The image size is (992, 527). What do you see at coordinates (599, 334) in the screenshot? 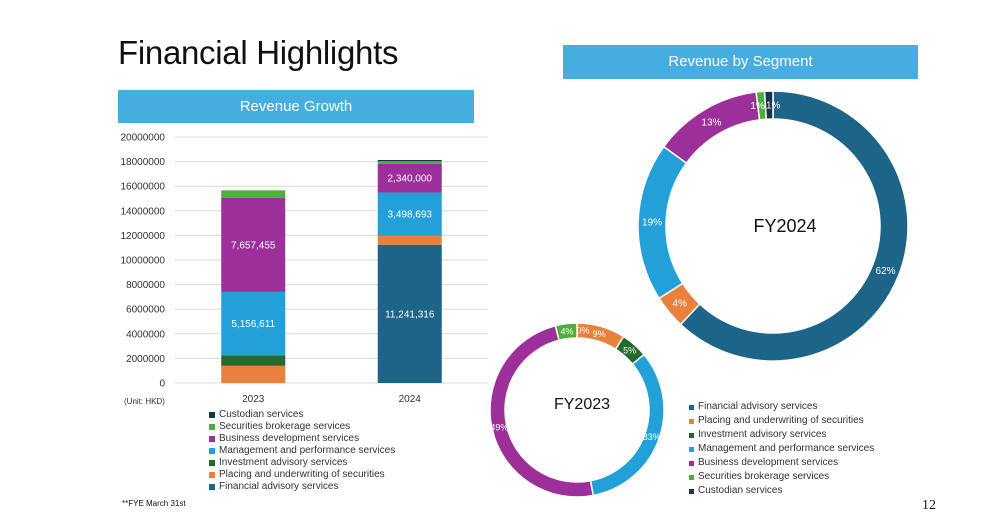
I see `slice-label: 9%` at bounding box center [599, 334].